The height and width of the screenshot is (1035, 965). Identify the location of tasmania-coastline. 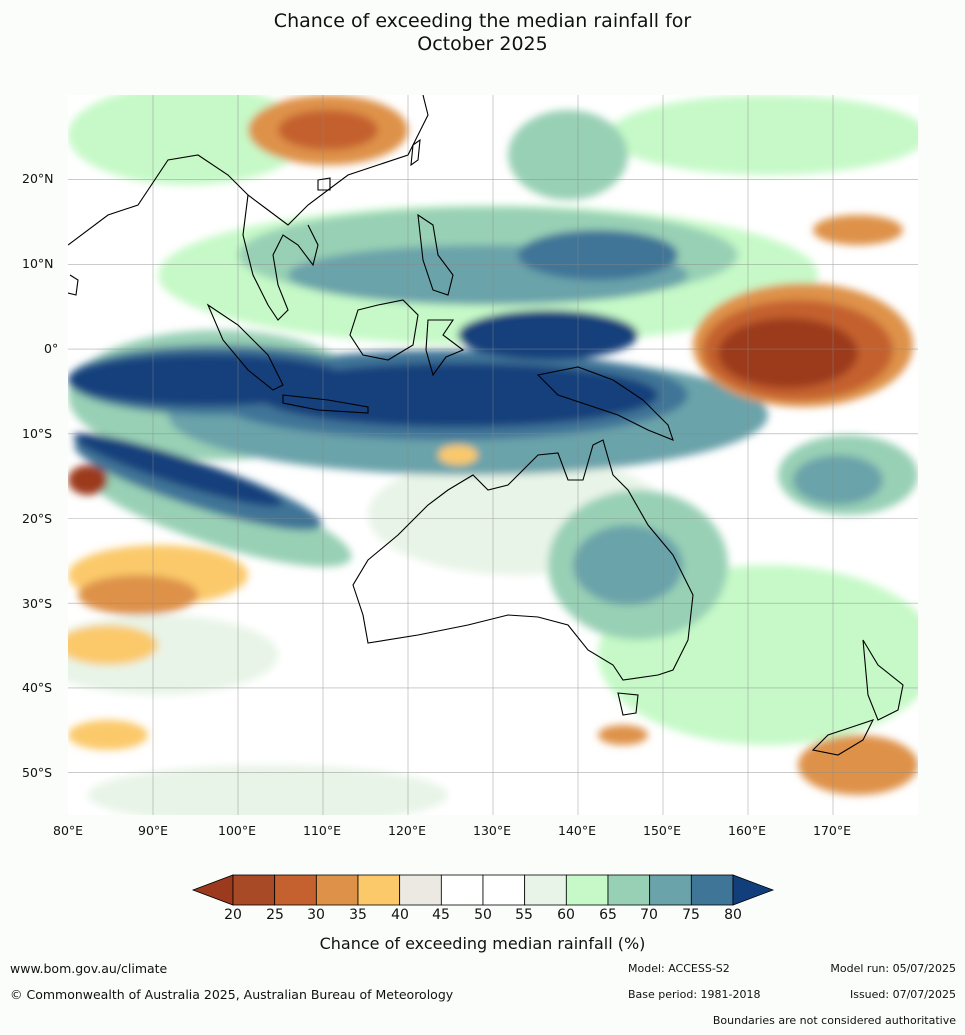
(628, 704).